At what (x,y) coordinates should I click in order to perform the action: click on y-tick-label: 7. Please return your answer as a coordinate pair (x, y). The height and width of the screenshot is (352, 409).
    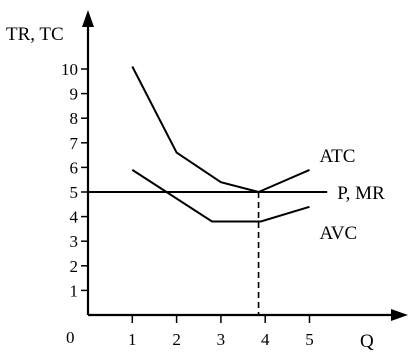
    Looking at the image, I should click on (74, 143).